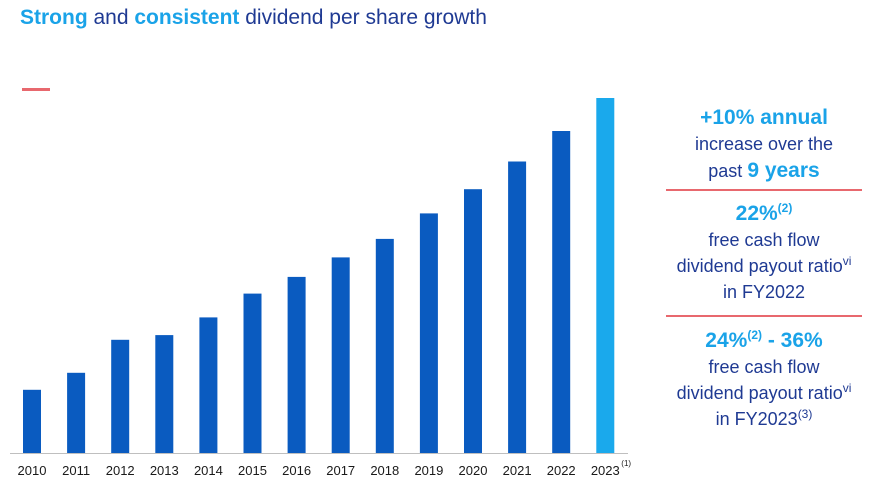 The image size is (887, 491). I want to click on fy2022-line3: dividend payout ratiovi, so click(764, 266).